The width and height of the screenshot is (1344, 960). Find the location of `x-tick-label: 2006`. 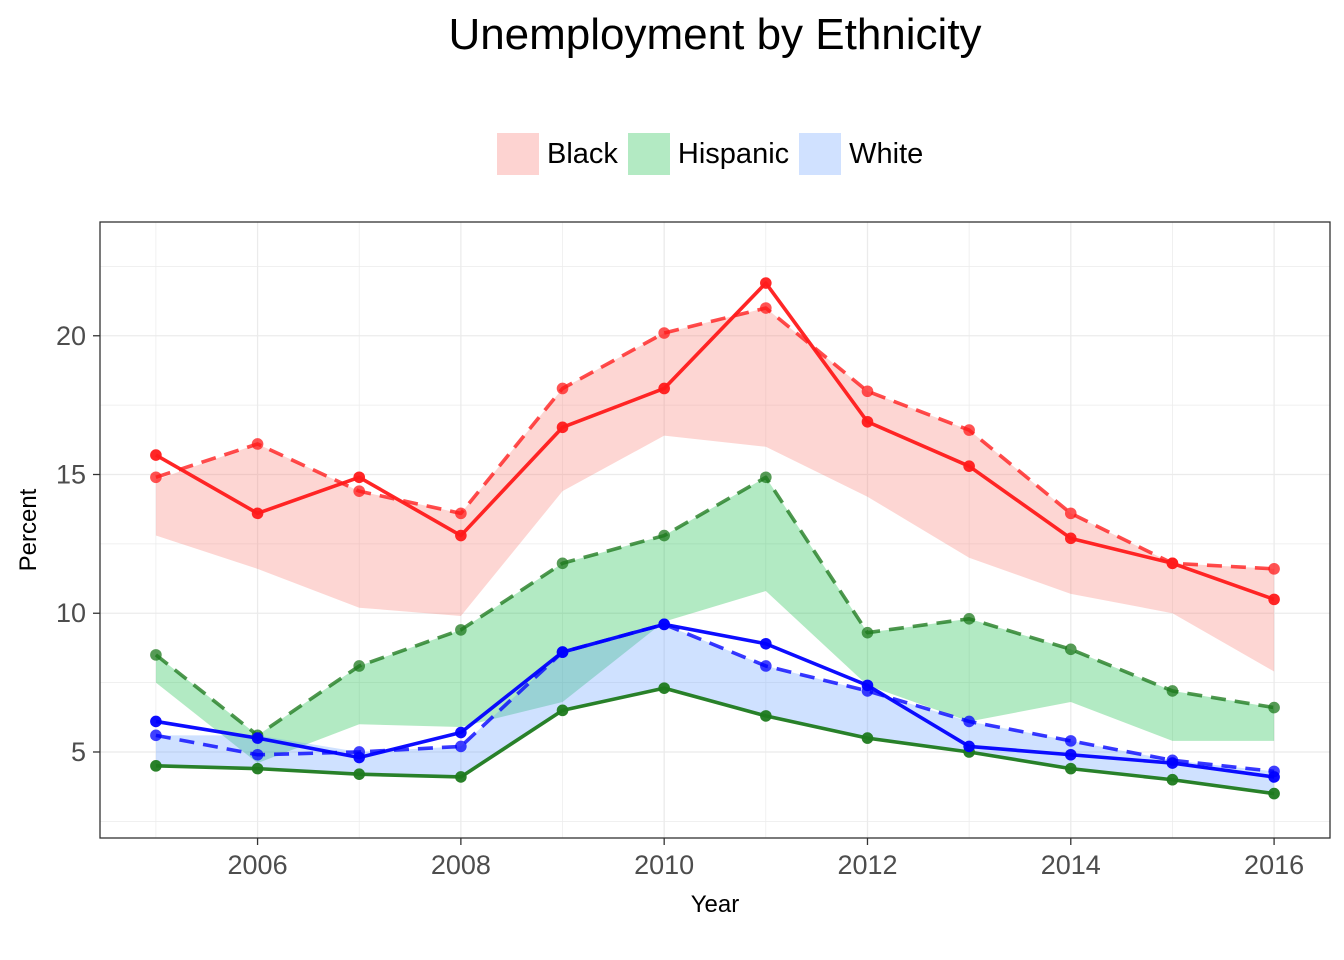

x-tick-label: 2006 is located at coordinates (258, 865).